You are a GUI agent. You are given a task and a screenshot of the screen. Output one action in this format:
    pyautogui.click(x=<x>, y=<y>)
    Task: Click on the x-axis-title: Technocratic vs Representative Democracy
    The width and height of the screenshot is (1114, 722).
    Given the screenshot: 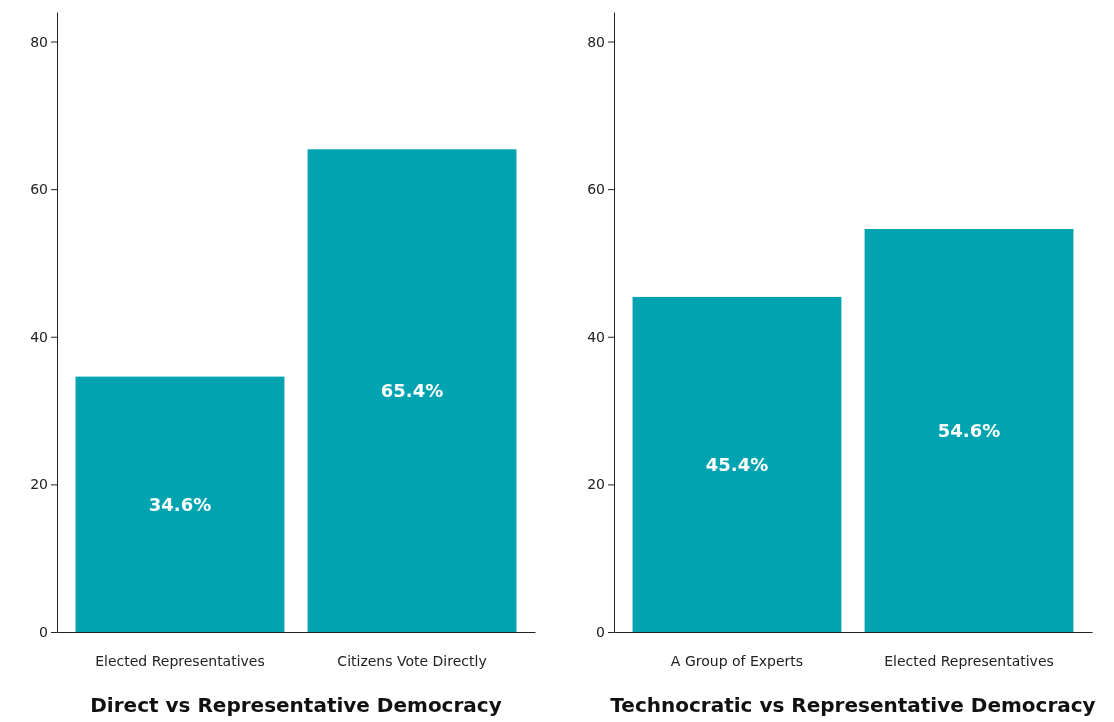 What is the action you would take?
    pyautogui.click(x=853, y=705)
    